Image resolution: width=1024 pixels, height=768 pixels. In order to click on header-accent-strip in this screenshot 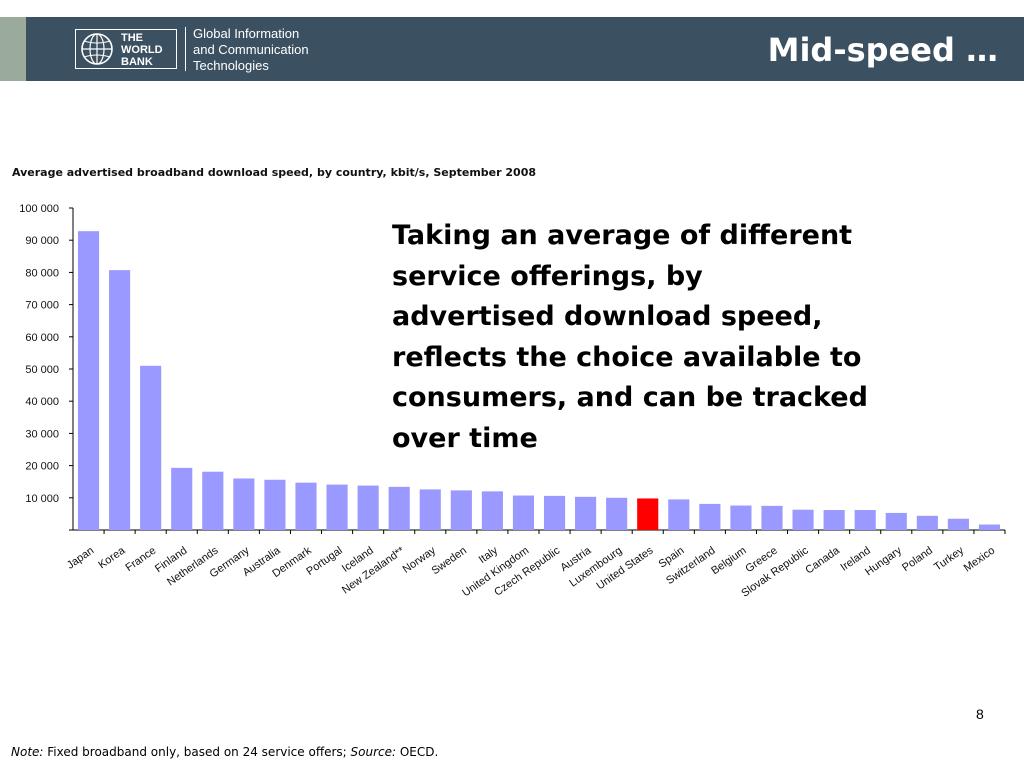, I will do `click(13, 49)`.